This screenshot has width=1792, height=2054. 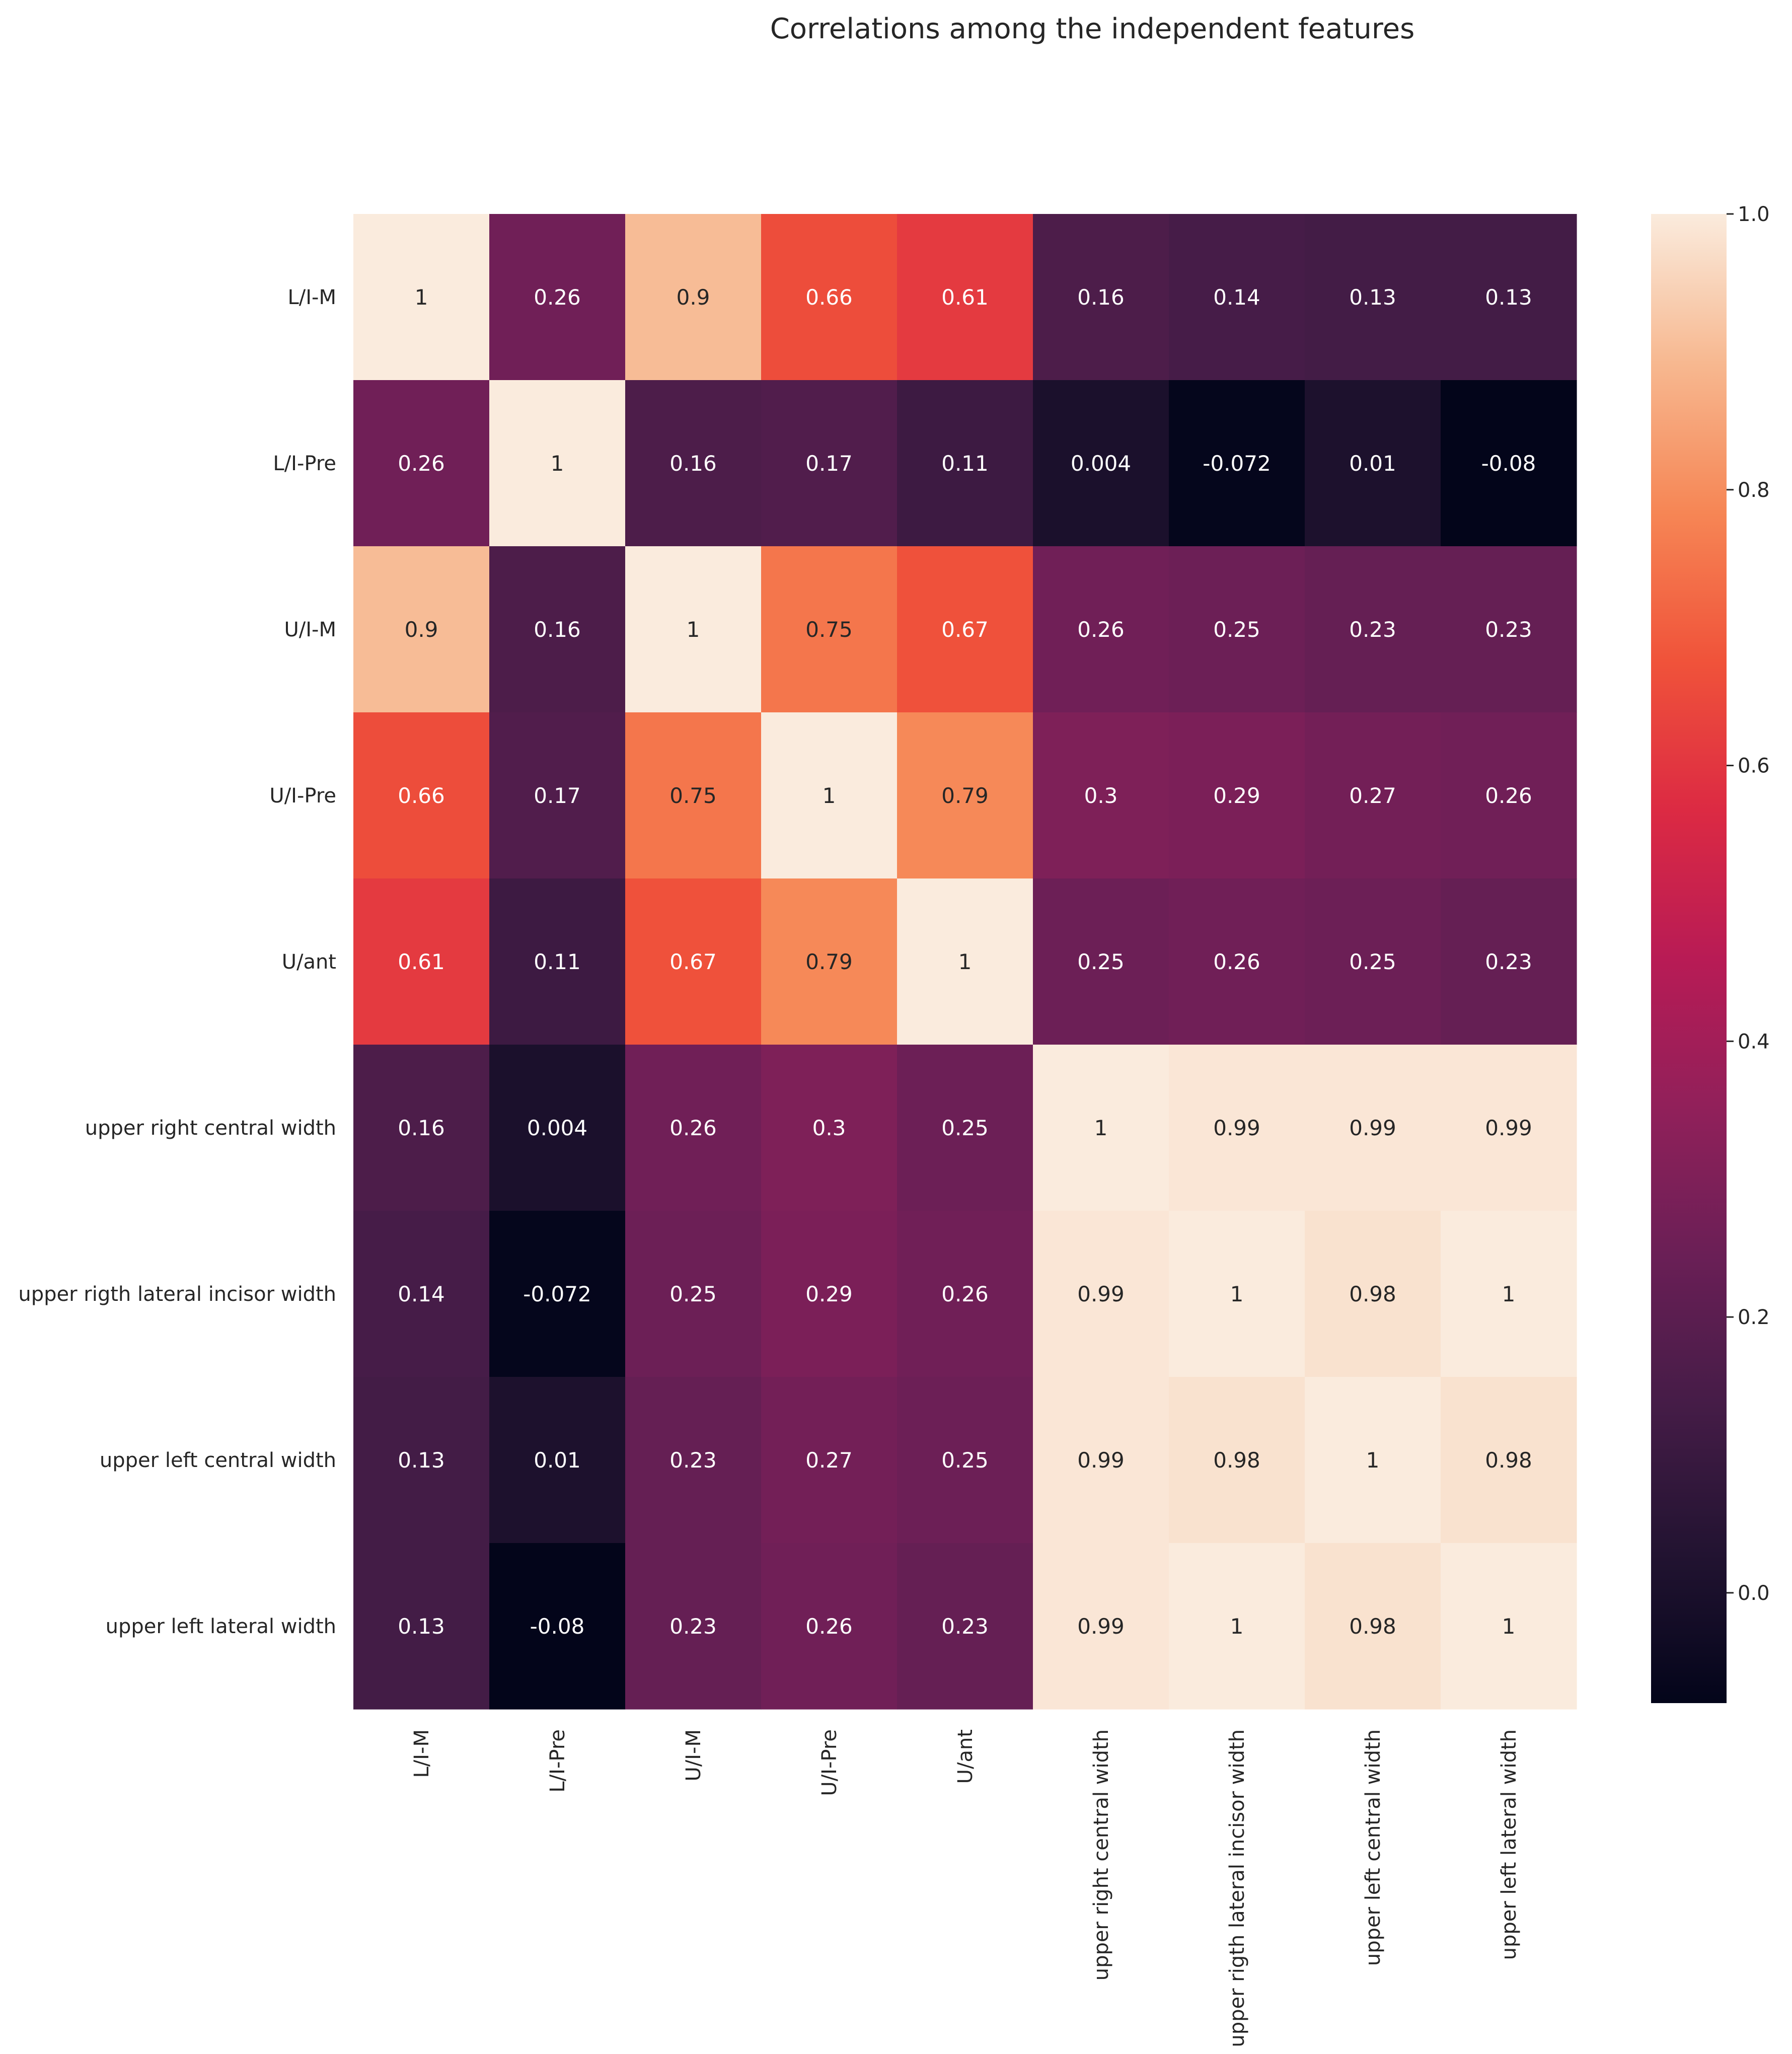 What do you see at coordinates (1754, 490) in the screenshot?
I see `colorbar-tick-label: 0.8` at bounding box center [1754, 490].